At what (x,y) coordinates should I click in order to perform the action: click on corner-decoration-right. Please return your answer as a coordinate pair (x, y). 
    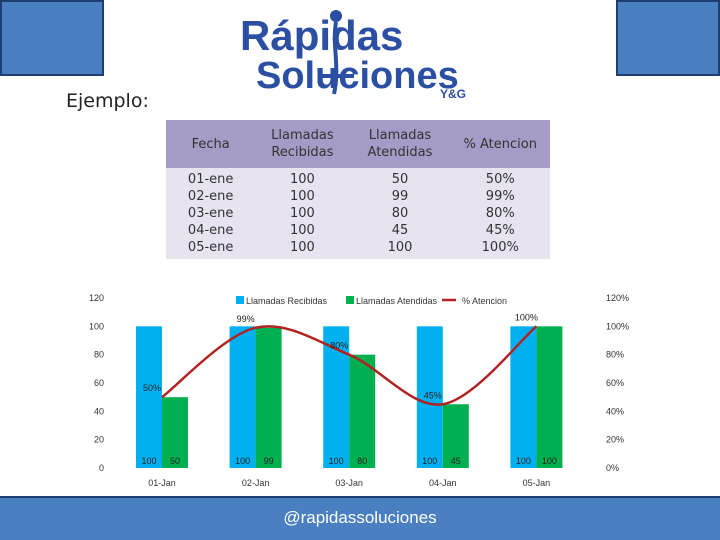
    Looking at the image, I should click on (668, 38).